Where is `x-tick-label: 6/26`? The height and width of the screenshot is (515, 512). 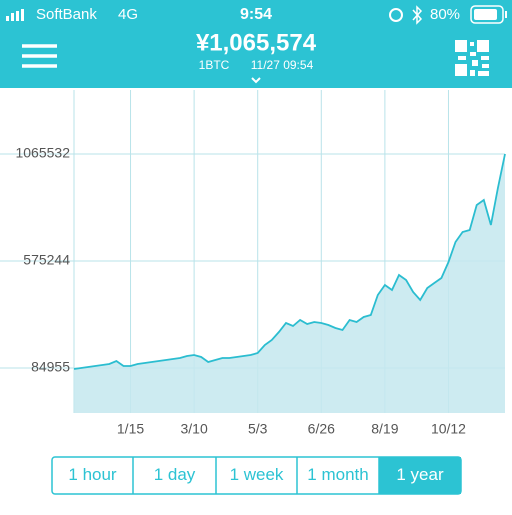
x-tick-label: 6/26 is located at coordinates (321, 429).